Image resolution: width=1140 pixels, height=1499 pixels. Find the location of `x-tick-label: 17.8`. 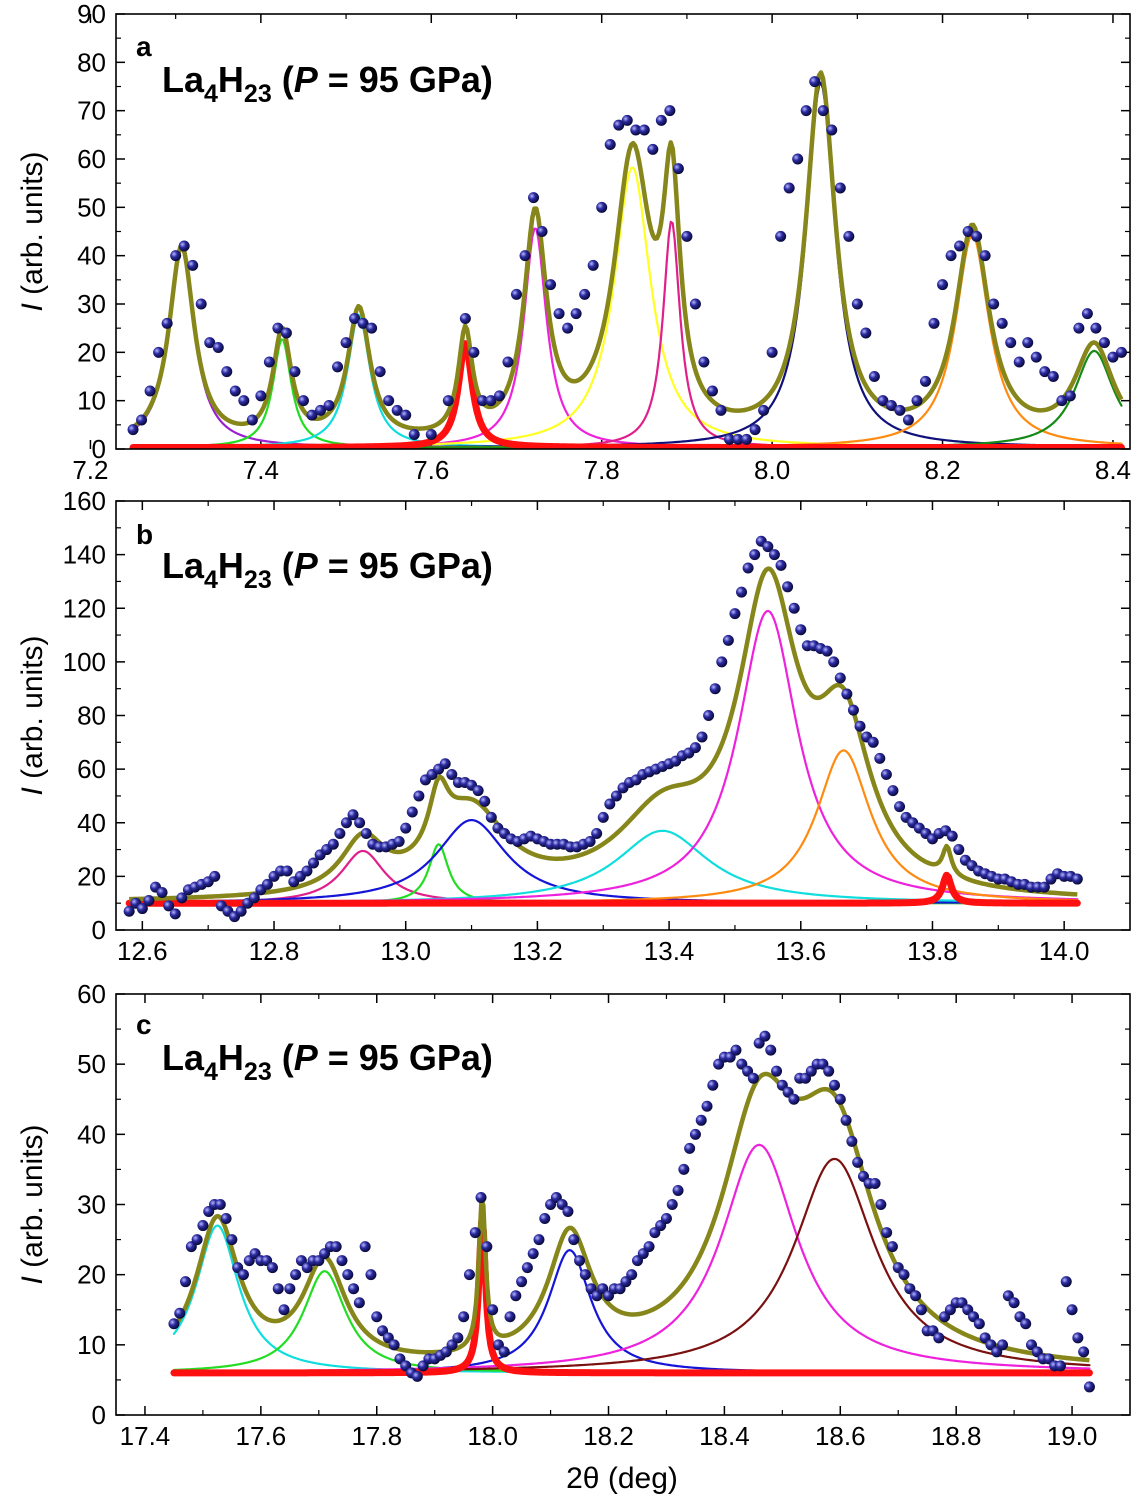

x-tick-label: 17.8 is located at coordinates (376, 1436).